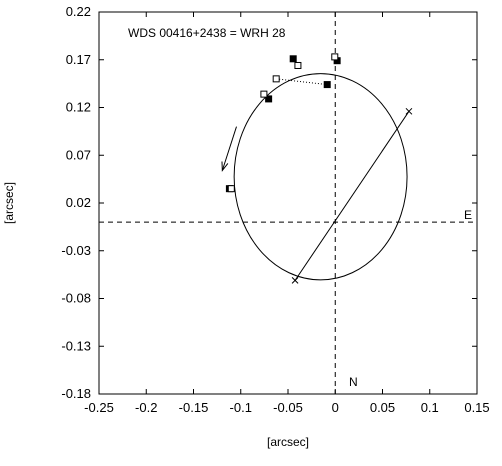  Describe the element at coordinates (99, 407) in the screenshot. I see `x-tick-label-0: -0.25` at that location.